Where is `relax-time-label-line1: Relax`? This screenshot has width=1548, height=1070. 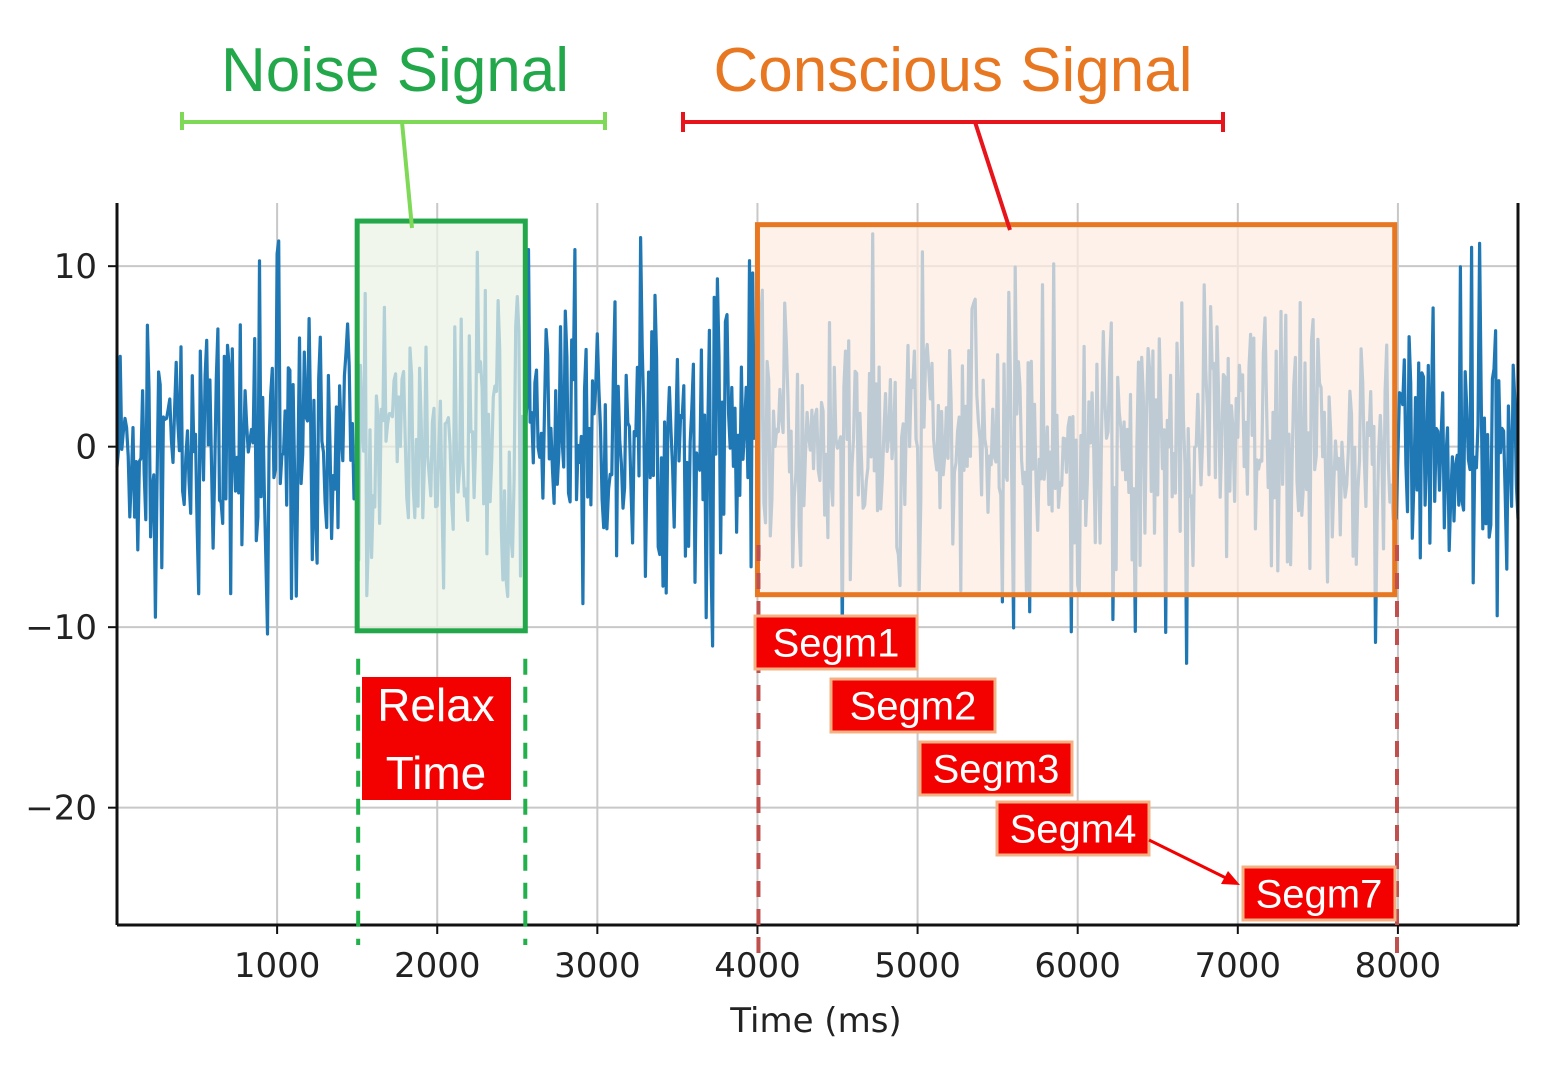 relax-time-label-line1: Relax is located at coordinates (436, 705).